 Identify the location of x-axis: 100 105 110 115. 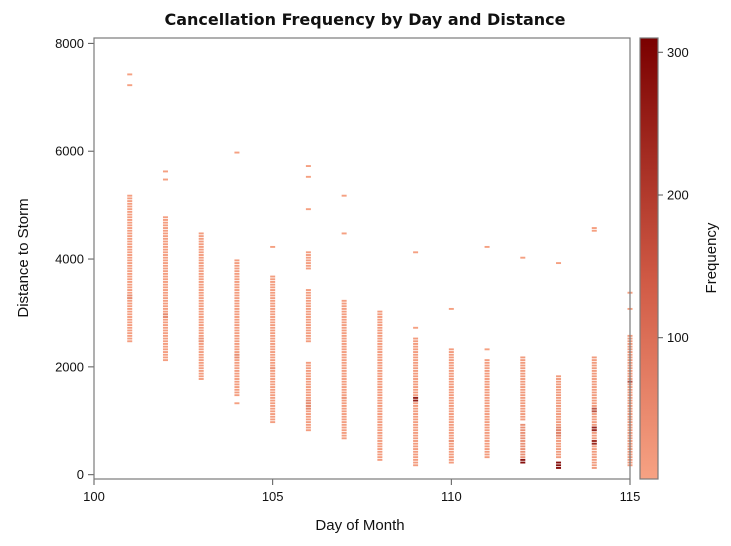
(361, 491).